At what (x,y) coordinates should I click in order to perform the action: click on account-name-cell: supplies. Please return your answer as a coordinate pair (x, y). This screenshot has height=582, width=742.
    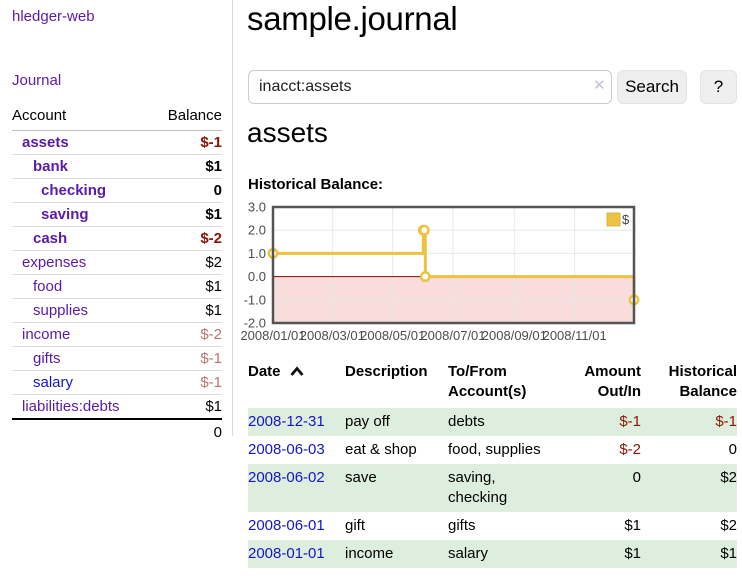
    Looking at the image, I should click on (82, 310).